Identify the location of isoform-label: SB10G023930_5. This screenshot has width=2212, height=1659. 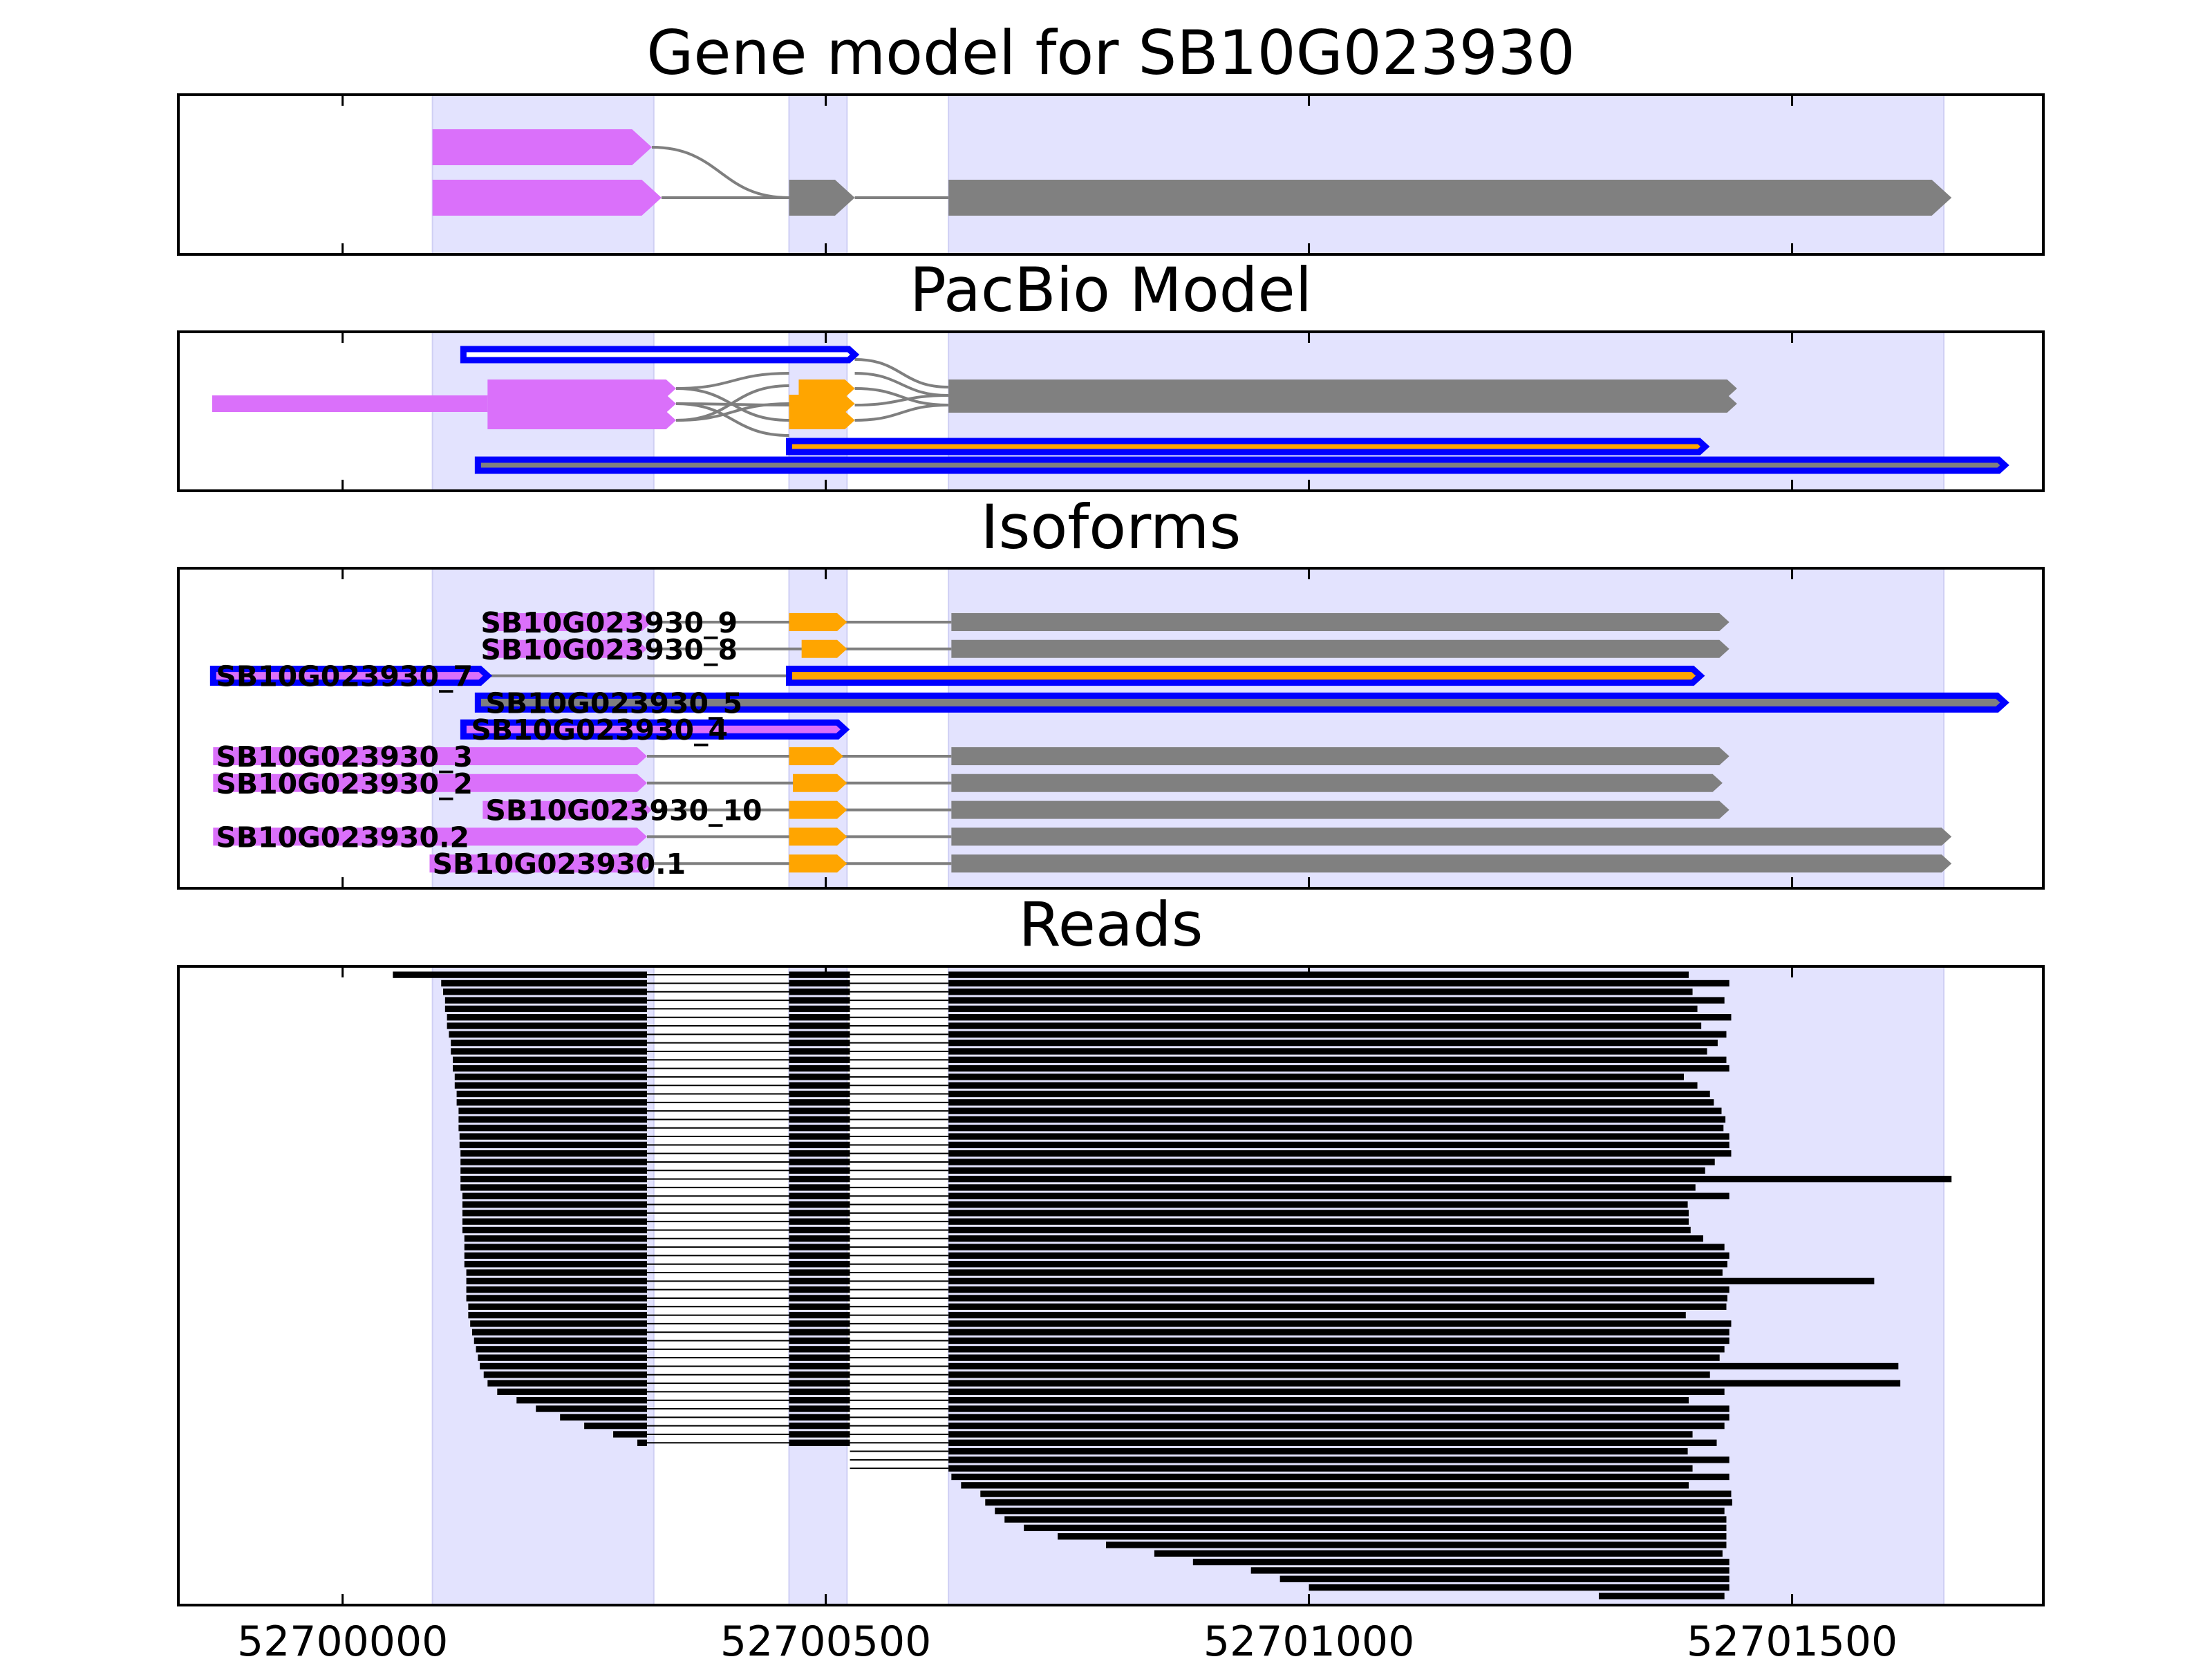
(613, 703).